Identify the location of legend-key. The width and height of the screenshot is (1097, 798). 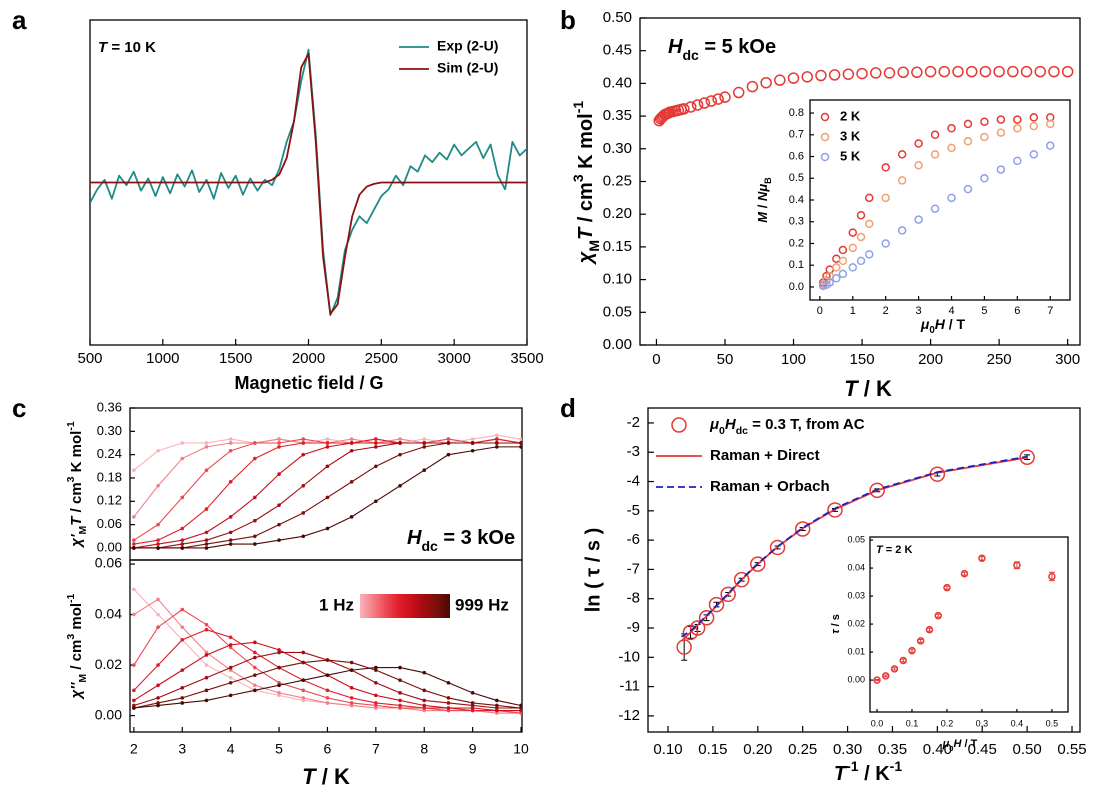
(825, 157).